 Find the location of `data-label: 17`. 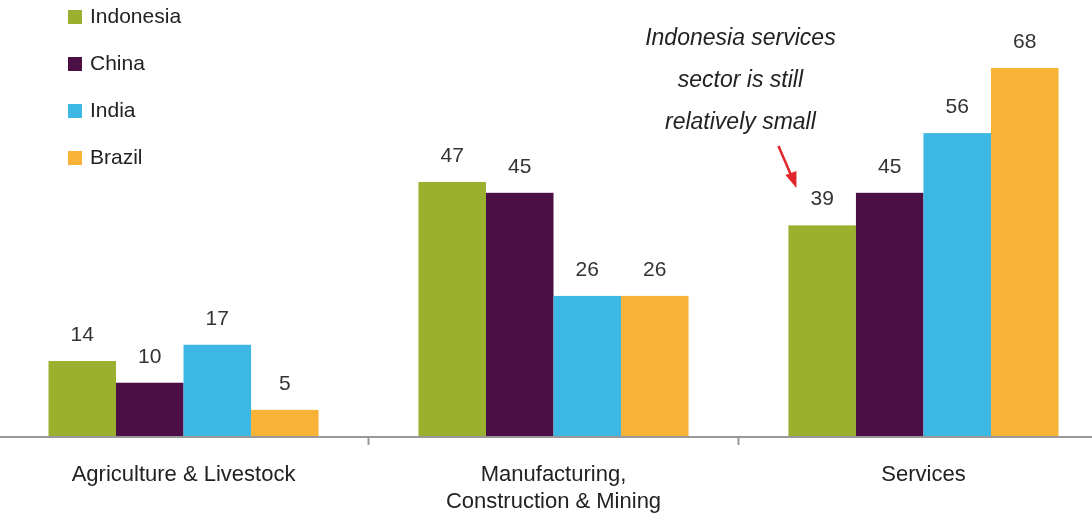

data-label: 17 is located at coordinates (217, 317).